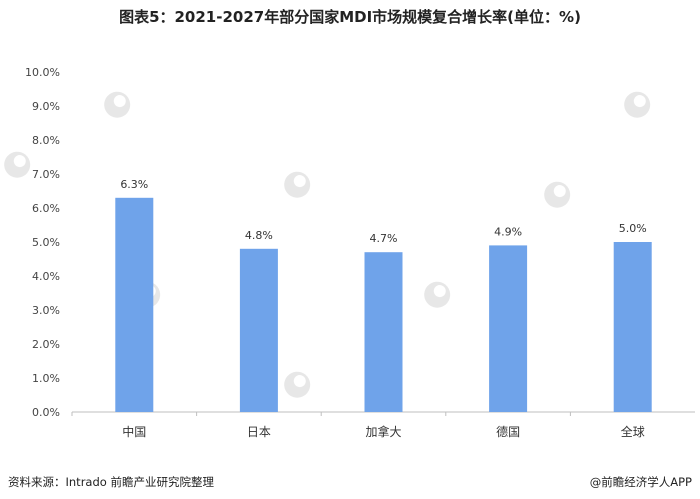 The image size is (700, 499). I want to click on brand-credit: @前瞻经济学人APP, so click(640, 482).